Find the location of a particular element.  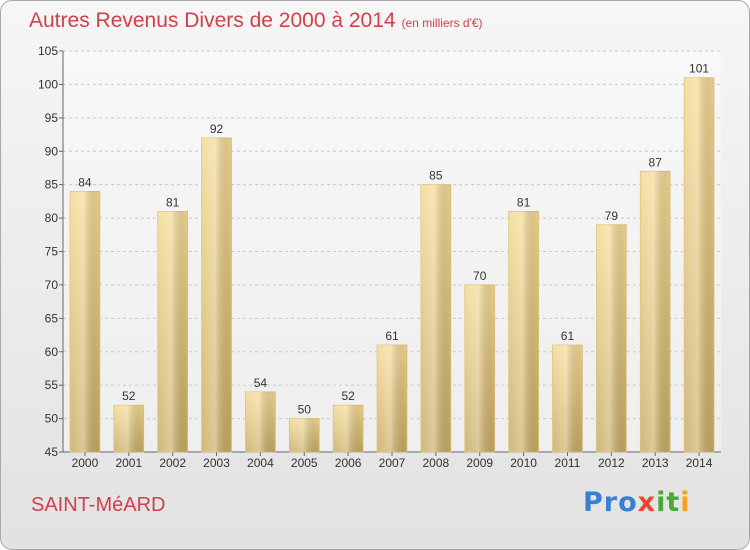

x-tick-label-2011: 2011 is located at coordinates (568, 463).